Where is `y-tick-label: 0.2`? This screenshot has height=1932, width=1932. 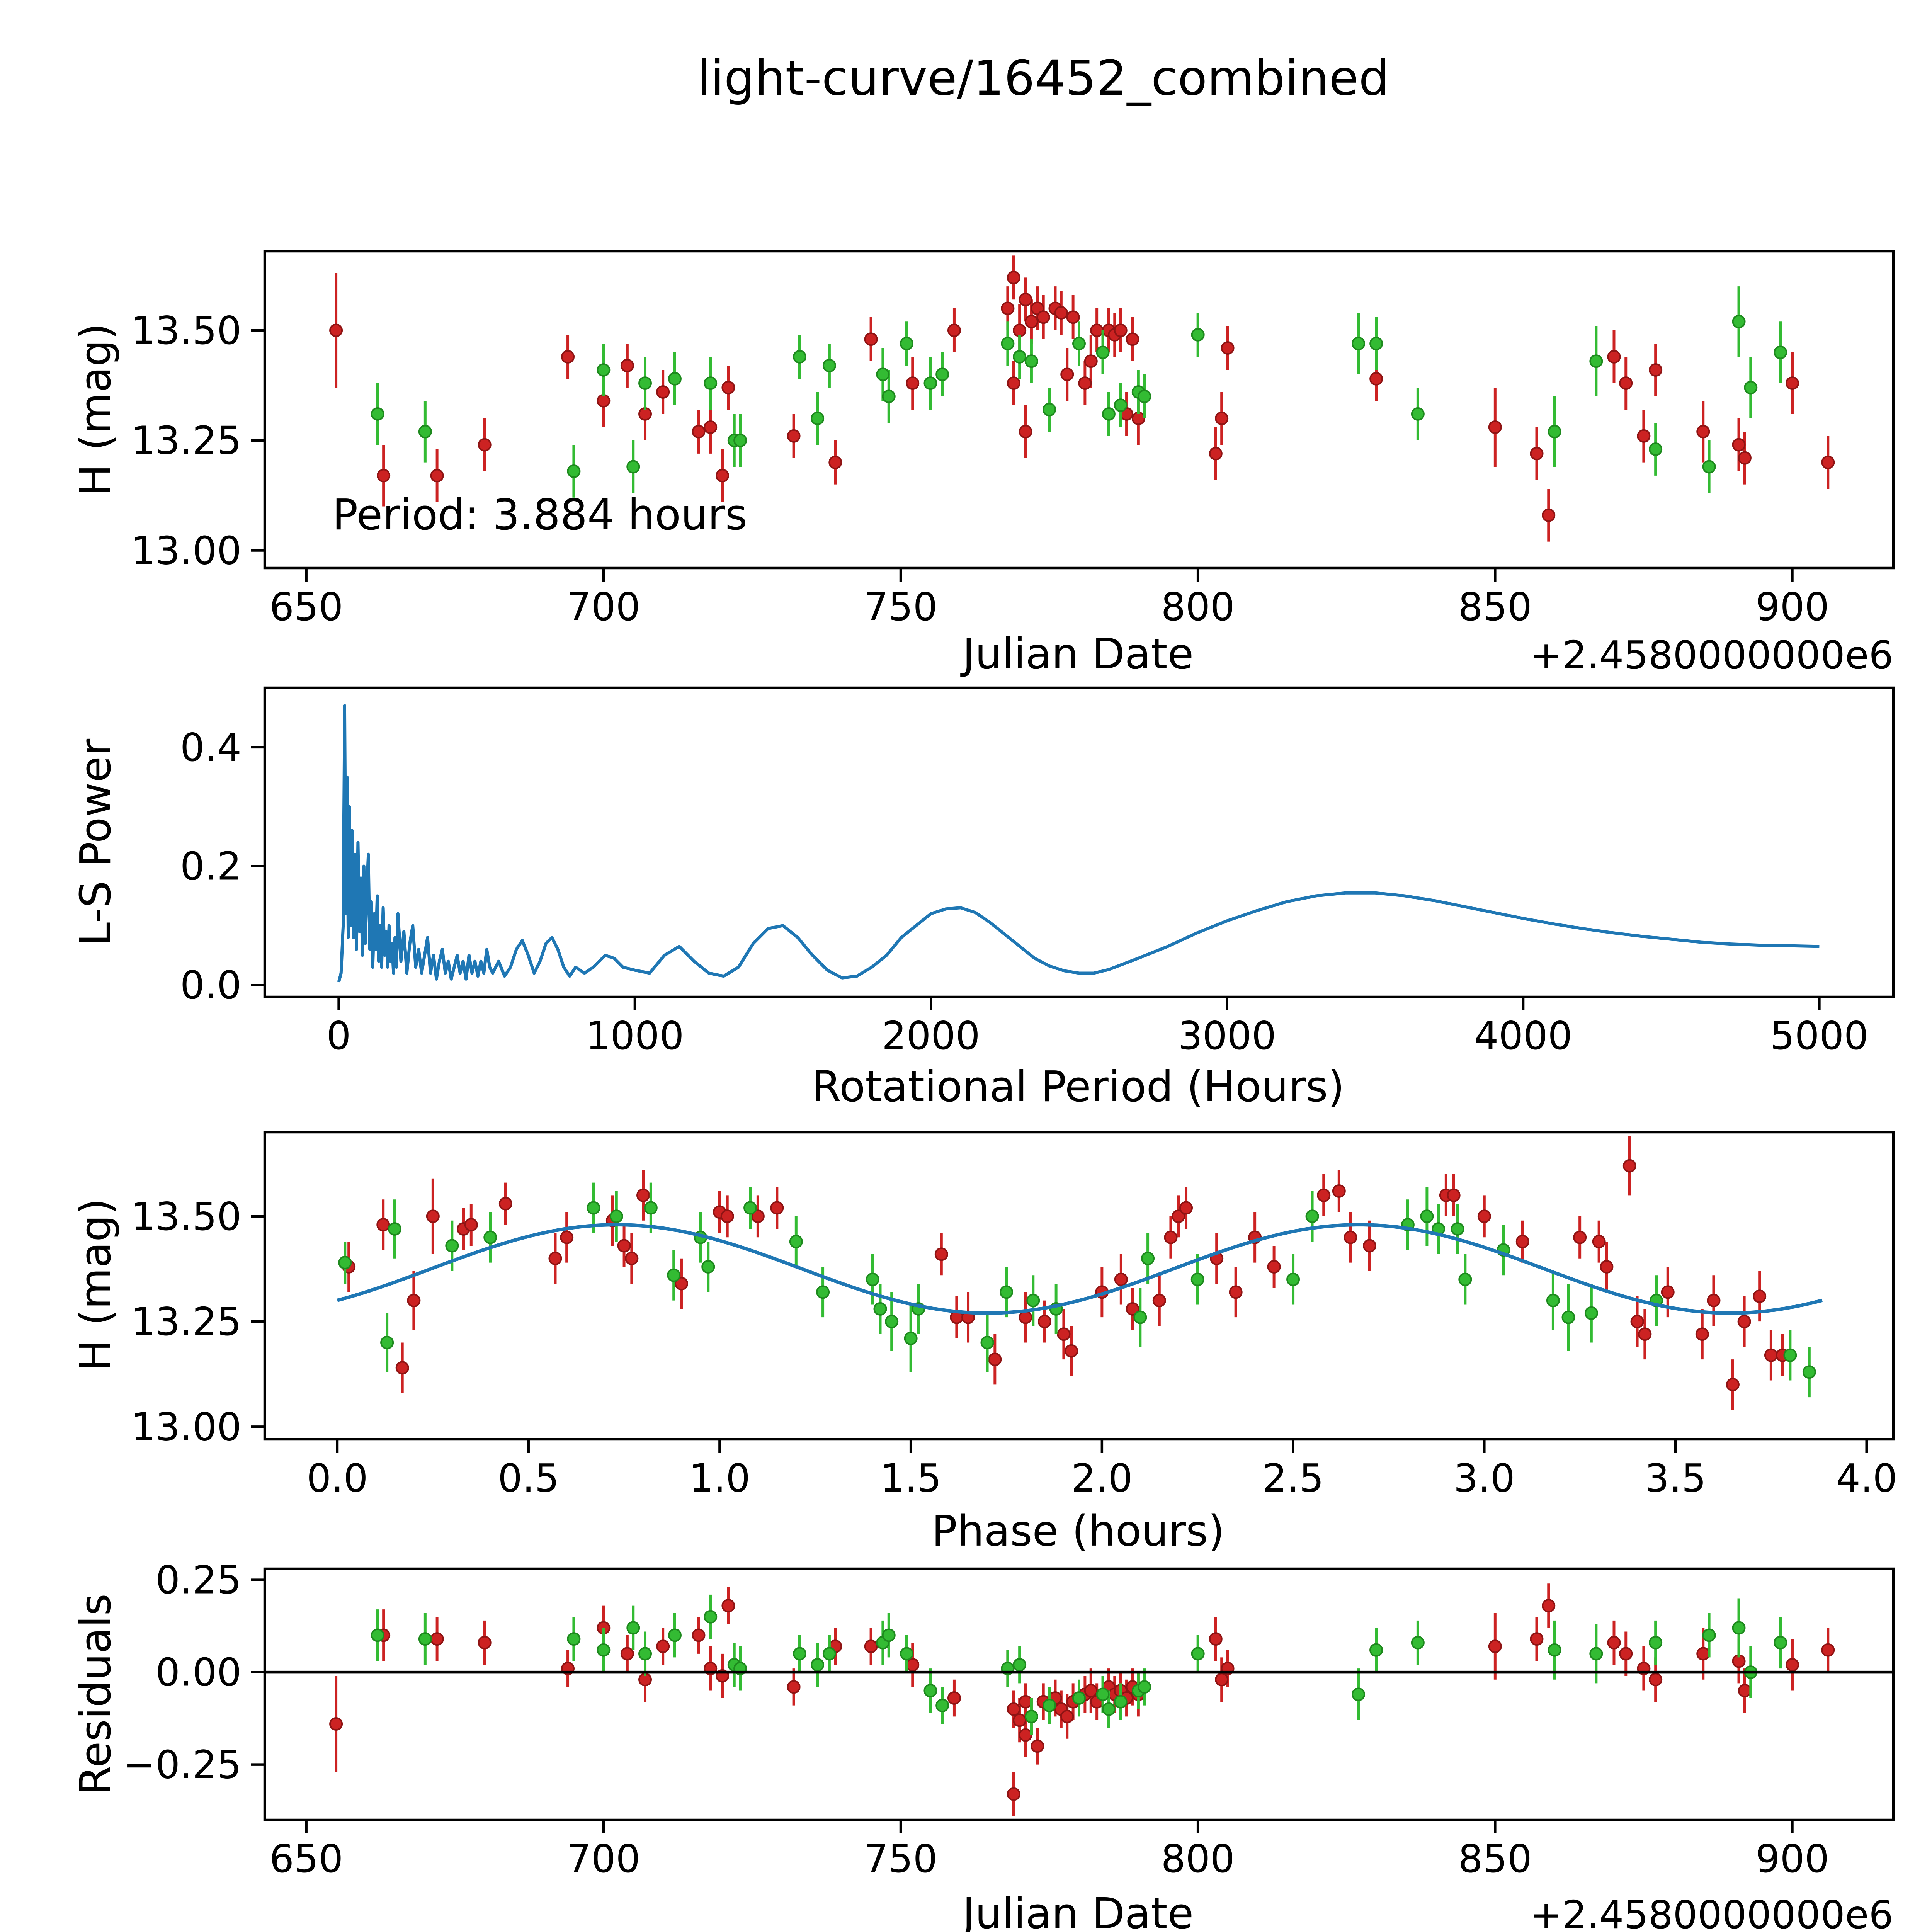
y-tick-label: 0.2 is located at coordinates (211, 866).